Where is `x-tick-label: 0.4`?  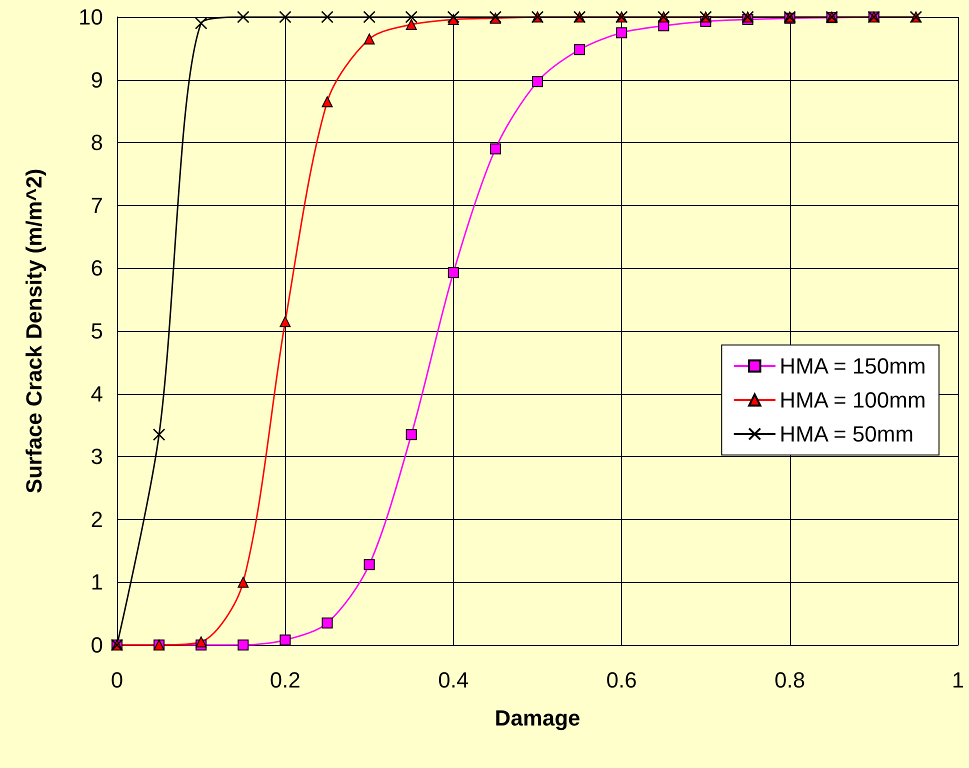 x-tick-label: 0.4 is located at coordinates (453, 680).